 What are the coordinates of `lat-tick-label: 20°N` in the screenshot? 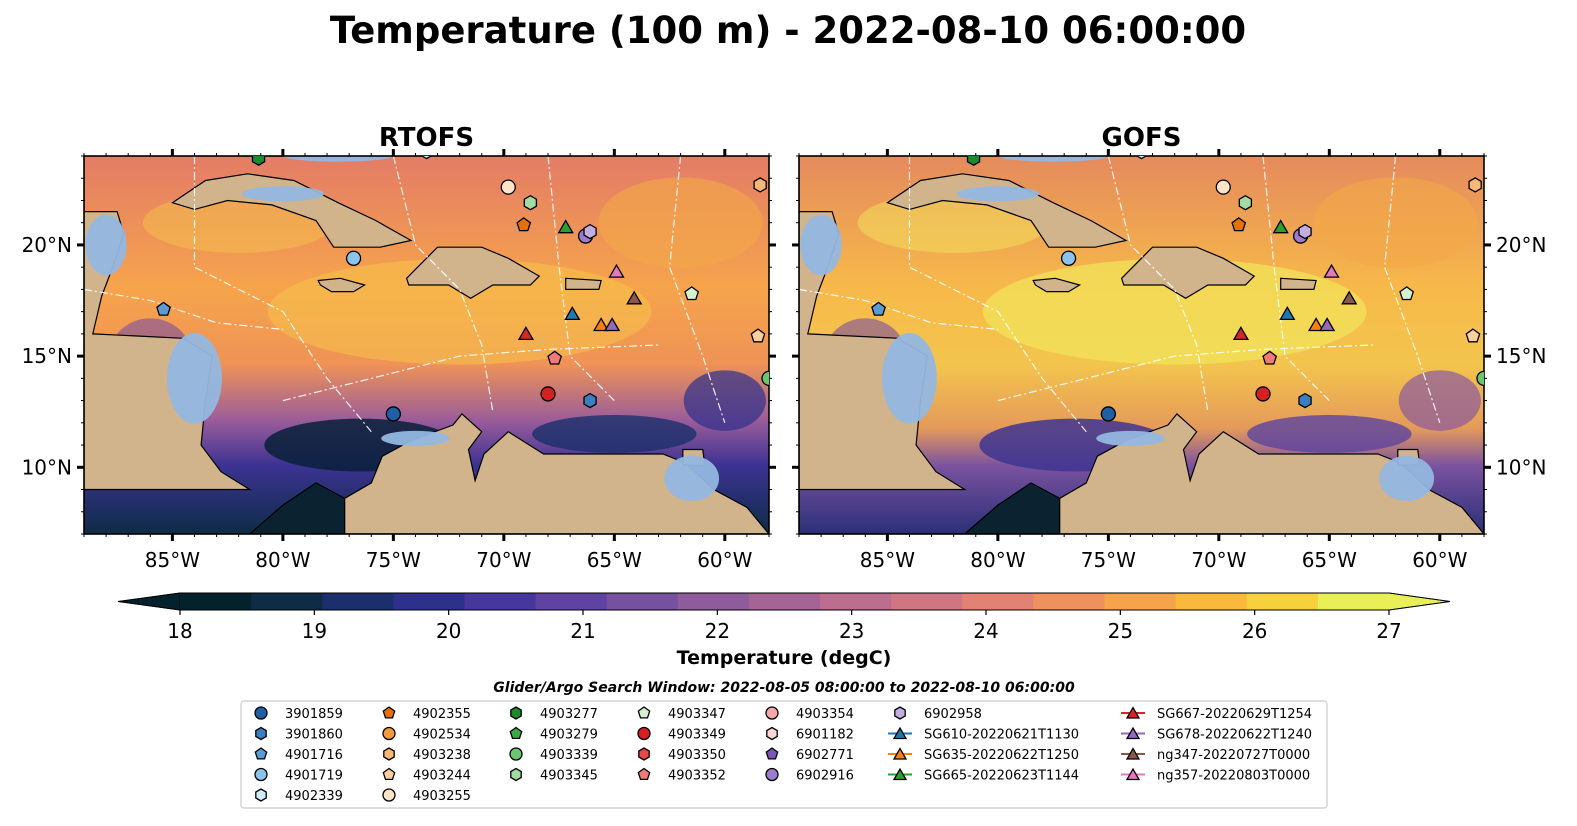 It's located at (47, 245).